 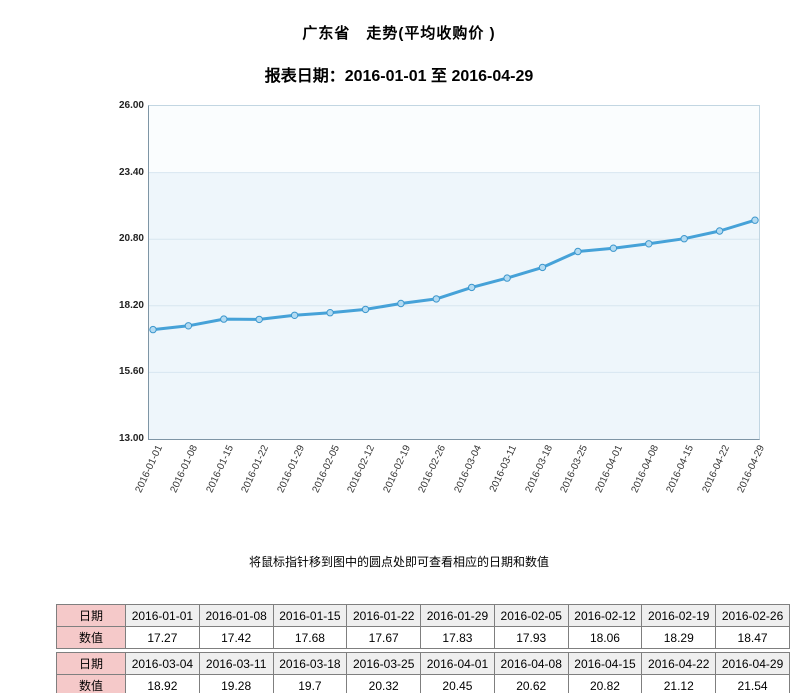 What do you see at coordinates (184, 469) in the screenshot?
I see `x-tick-label: 2016-01-08` at bounding box center [184, 469].